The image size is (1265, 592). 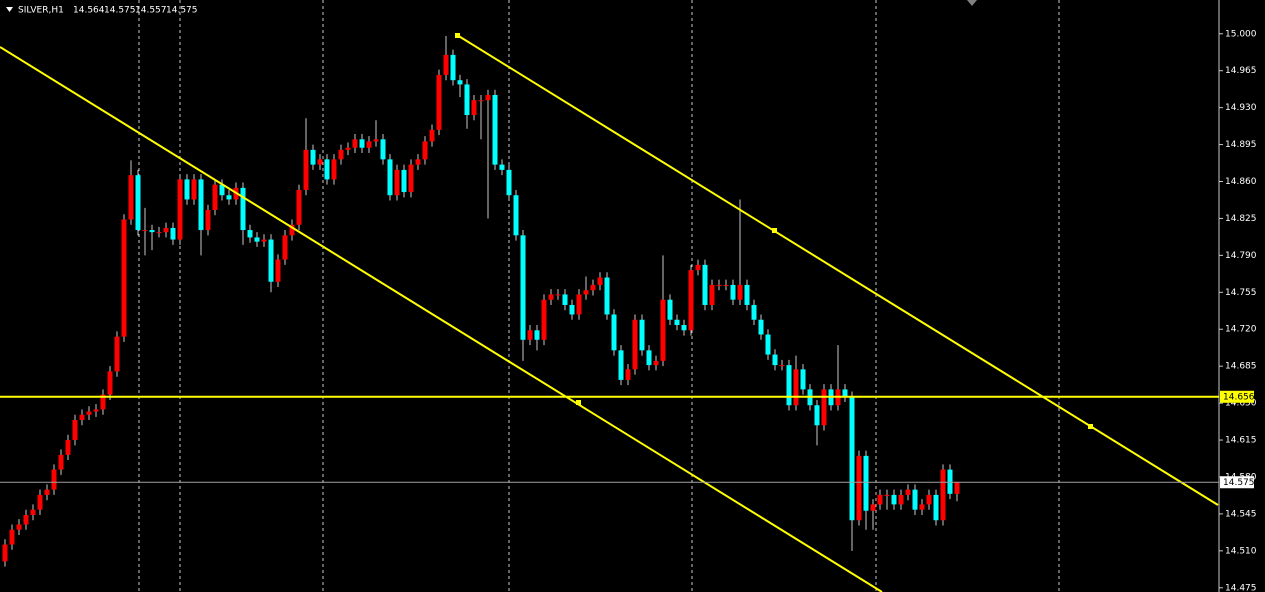 I want to click on y-tick-label: 14.545, so click(x=1241, y=514).